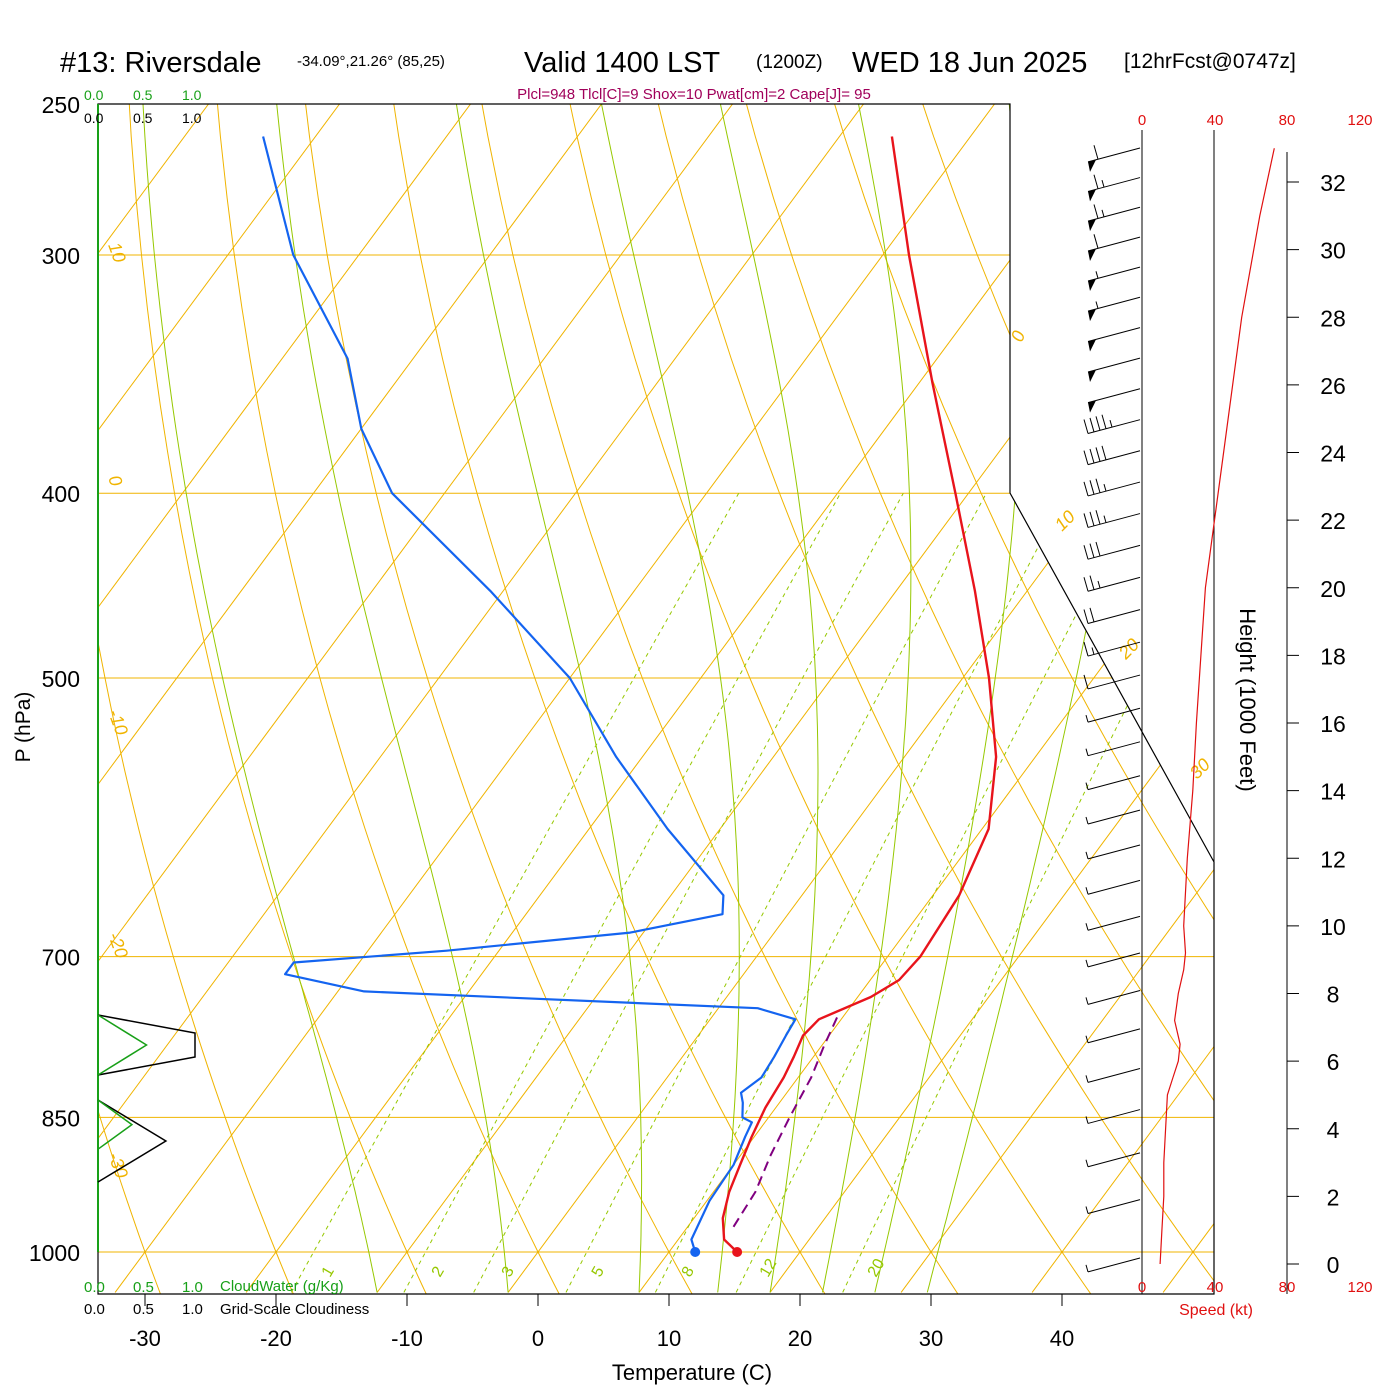 This screenshot has width=1400, height=1400. Describe the element at coordinates (294, 1309) in the screenshot. I see `cloudiness-label: Grid-Scale Cloudiness` at that location.